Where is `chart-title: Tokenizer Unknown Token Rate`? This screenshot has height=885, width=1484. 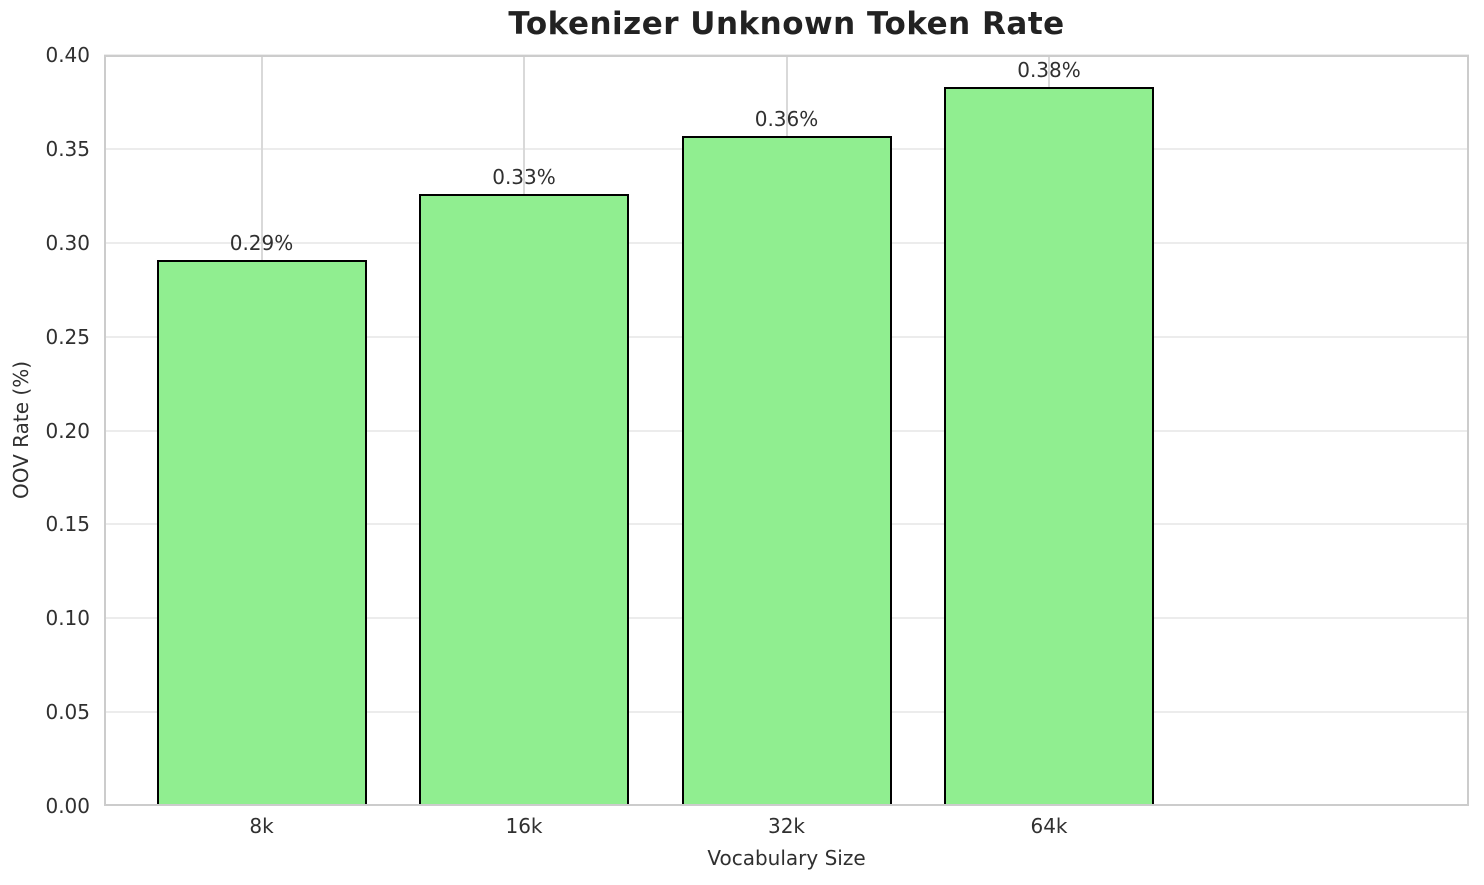
chart-title: Tokenizer Unknown Token Rate is located at coordinates (786, 24).